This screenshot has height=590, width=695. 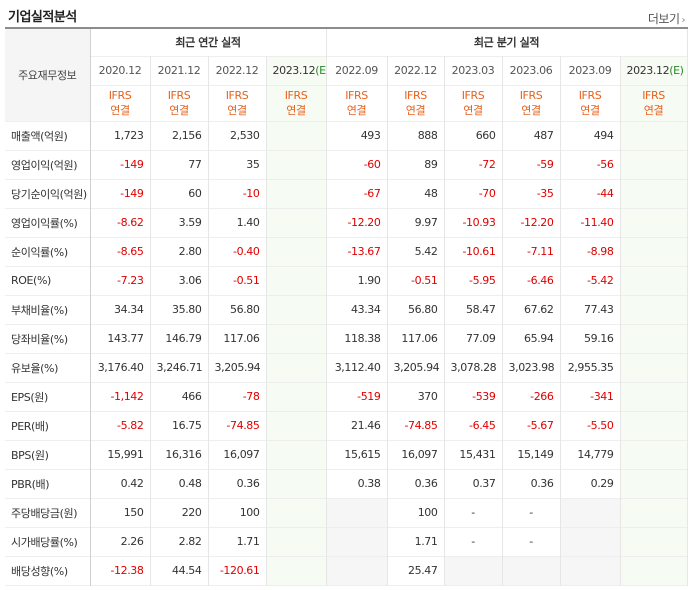 I want to click on table-cell: 77.09, so click(x=473, y=338).